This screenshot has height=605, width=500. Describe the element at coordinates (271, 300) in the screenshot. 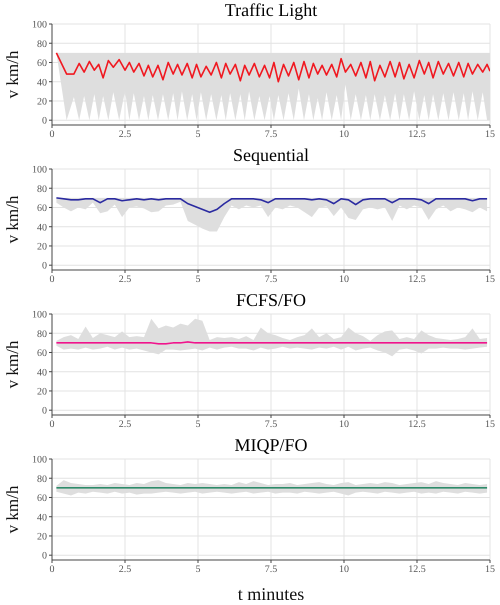

I see `chart-title: FCFS/FO` at that location.